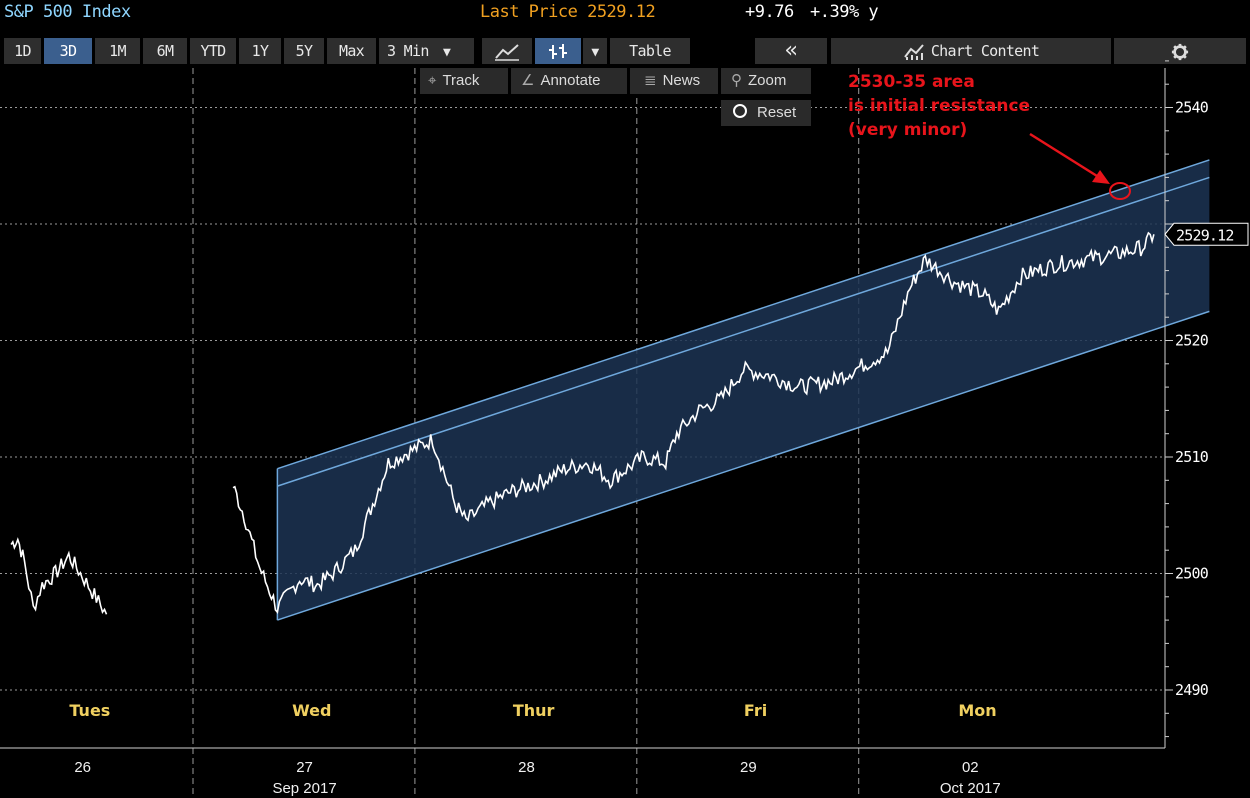 The width and height of the screenshot is (1250, 798). What do you see at coordinates (304, 51) in the screenshot?
I see `range-5y-button: 5Y` at bounding box center [304, 51].